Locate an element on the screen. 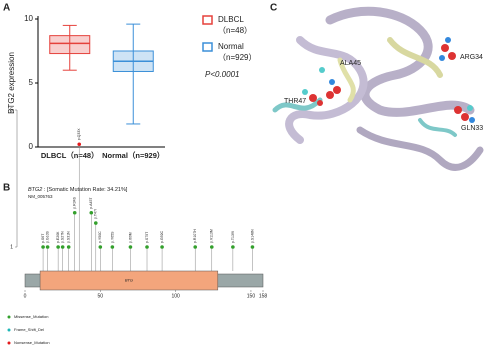 This screenshot has height=346, width=500. y-axis-title: BTG2 expression is located at coordinates (11, 83).